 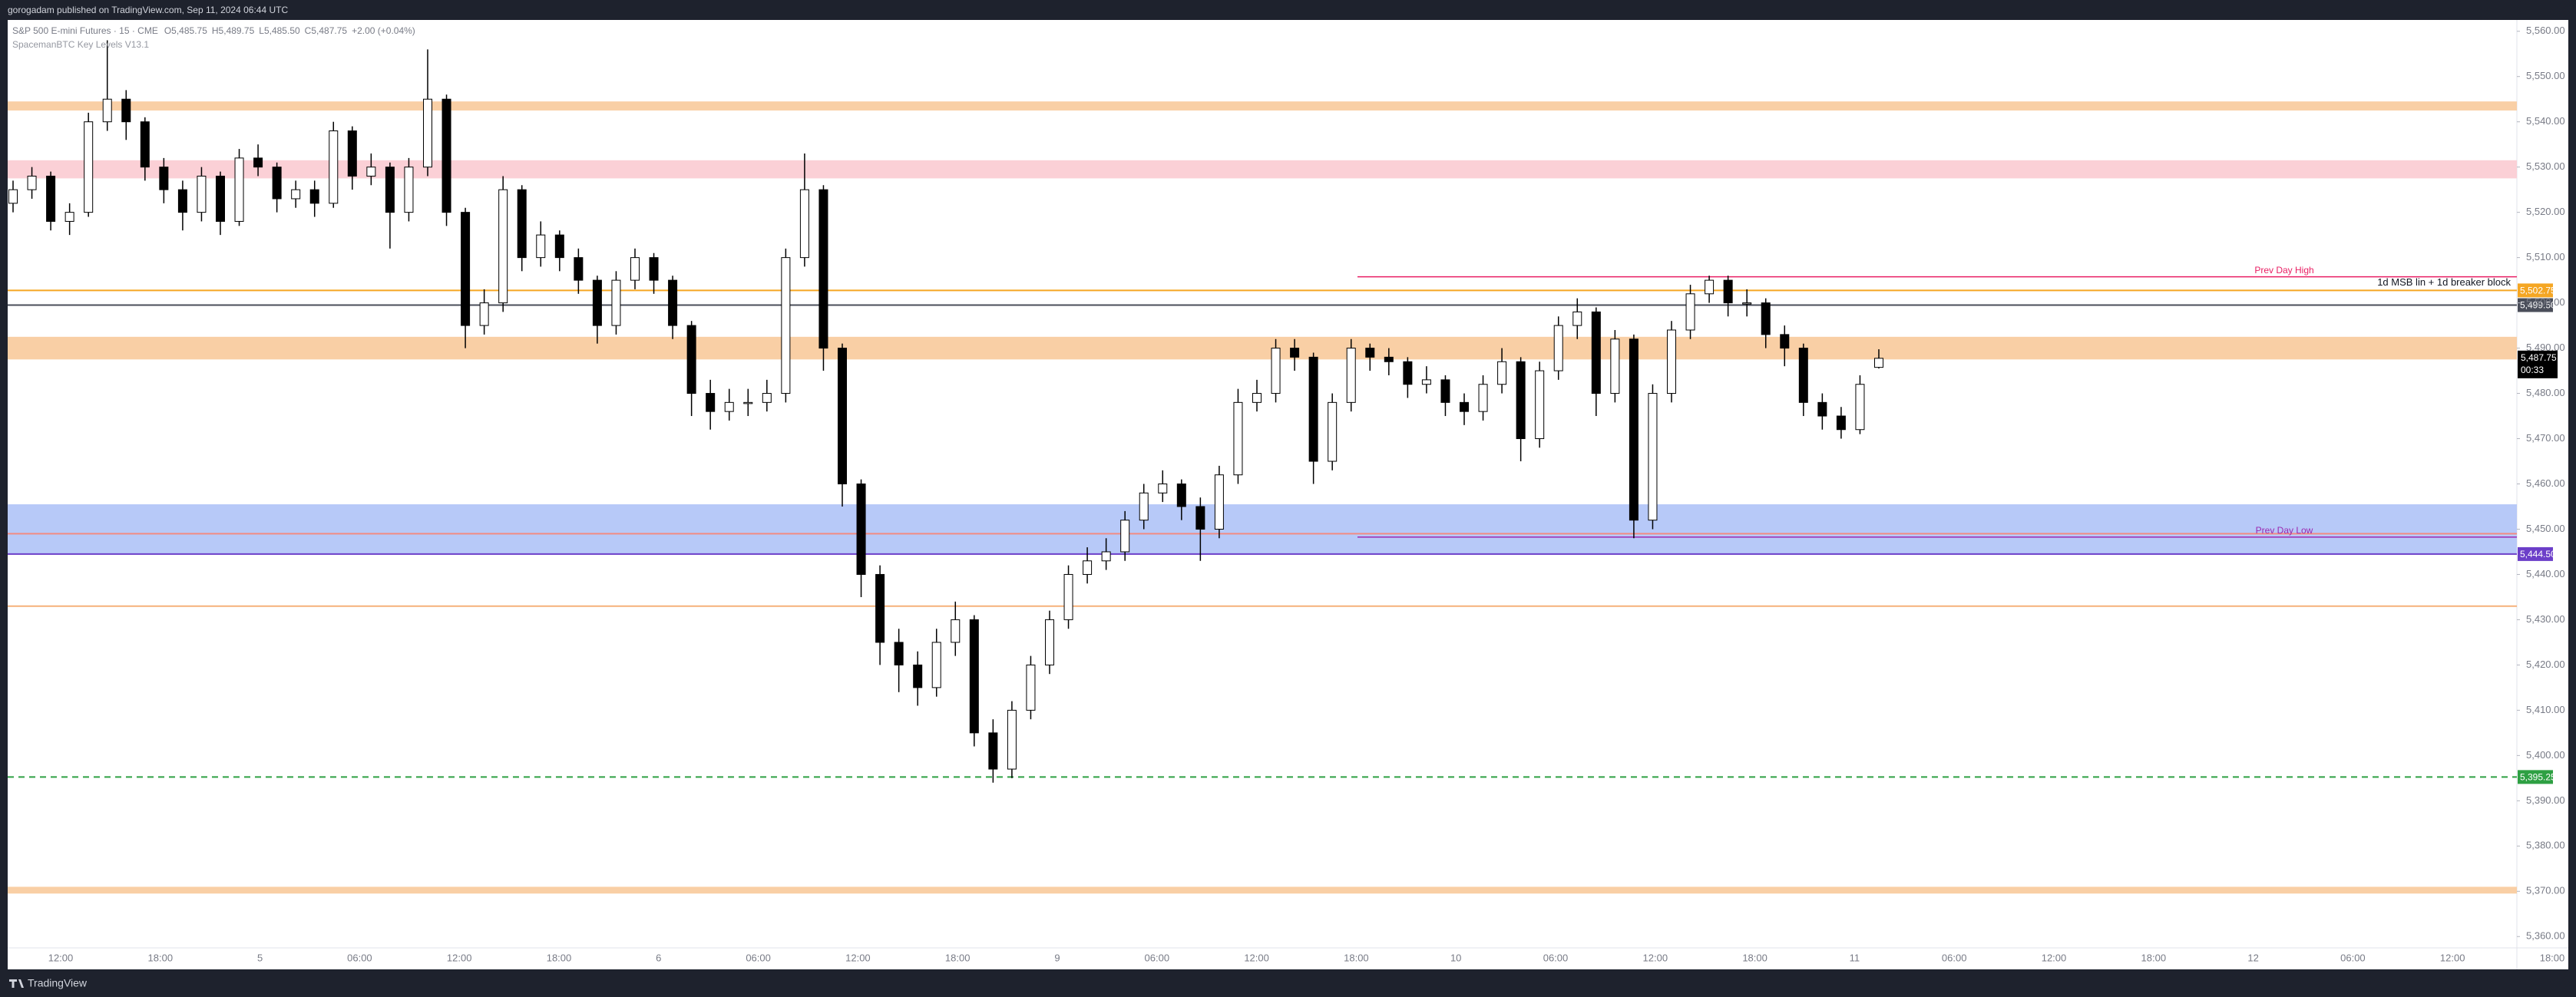 I want to click on annotation-label: Prev Day High, so click(x=2283, y=270).